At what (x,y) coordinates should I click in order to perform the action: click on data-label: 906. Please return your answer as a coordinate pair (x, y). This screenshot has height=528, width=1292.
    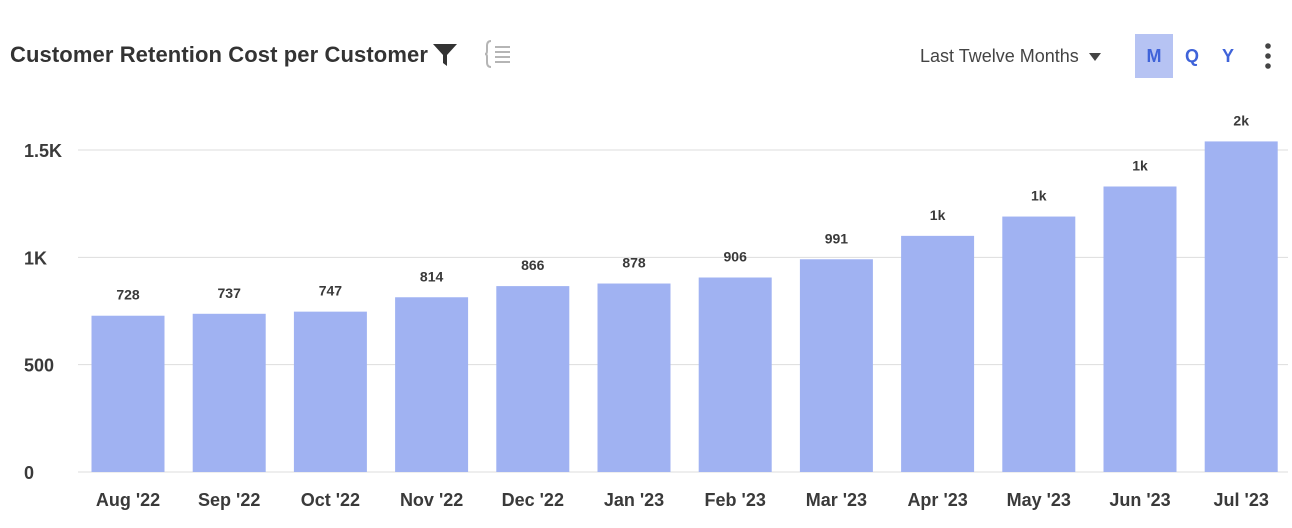
    Looking at the image, I should click on (736, 257).